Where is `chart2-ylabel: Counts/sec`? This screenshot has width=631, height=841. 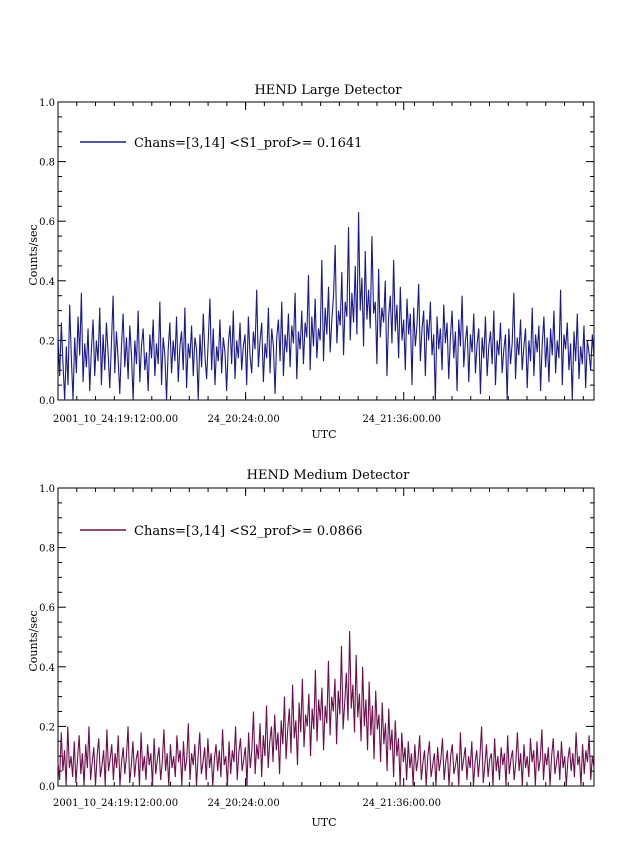 chart2-ylabel: Counts/sec is located at coordinates (33, 640).